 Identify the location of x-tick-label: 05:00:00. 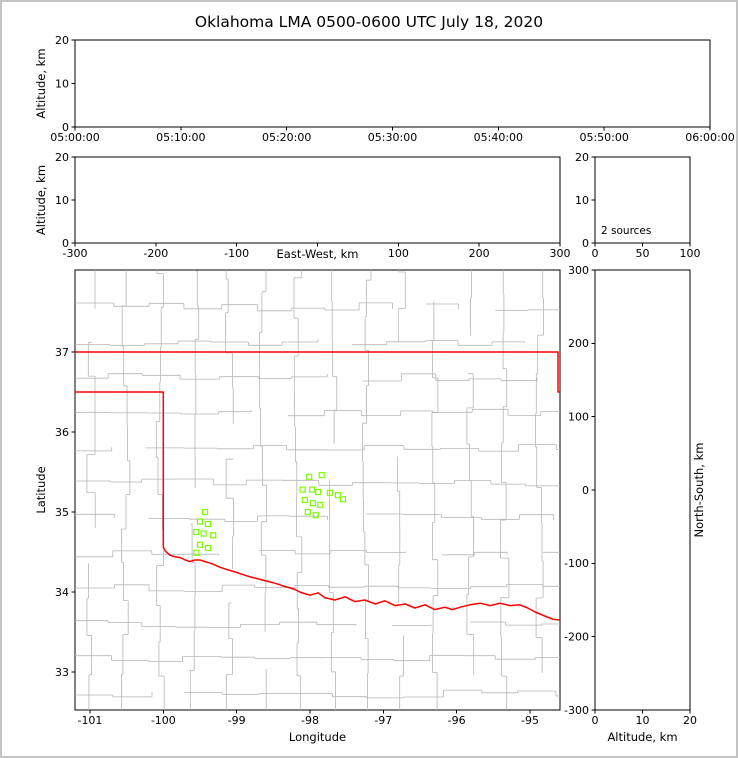
(74, 137).